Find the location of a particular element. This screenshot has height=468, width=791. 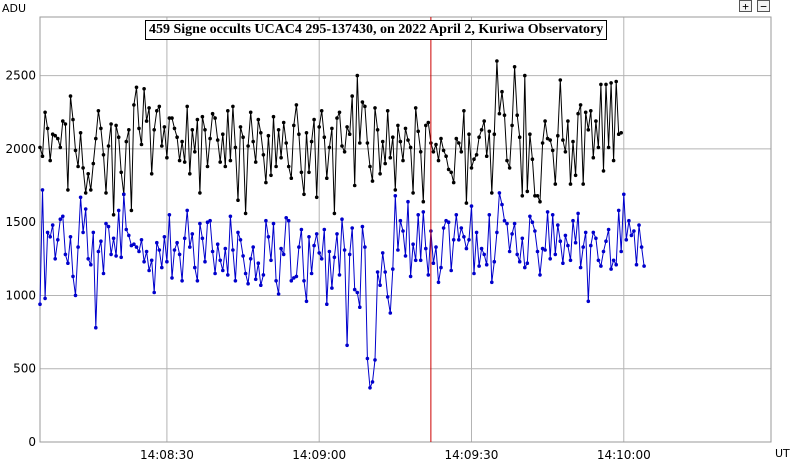

y-tick-label: 2000 is located at coordinates (20, 149).